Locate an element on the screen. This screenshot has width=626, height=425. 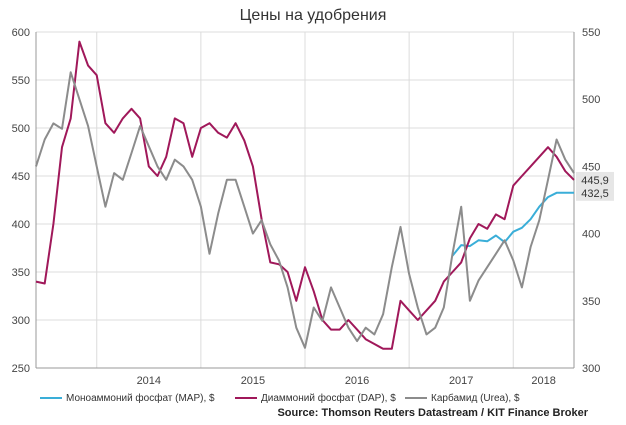
y-right-tick-label: 500 is located at coordinates (591, 100).